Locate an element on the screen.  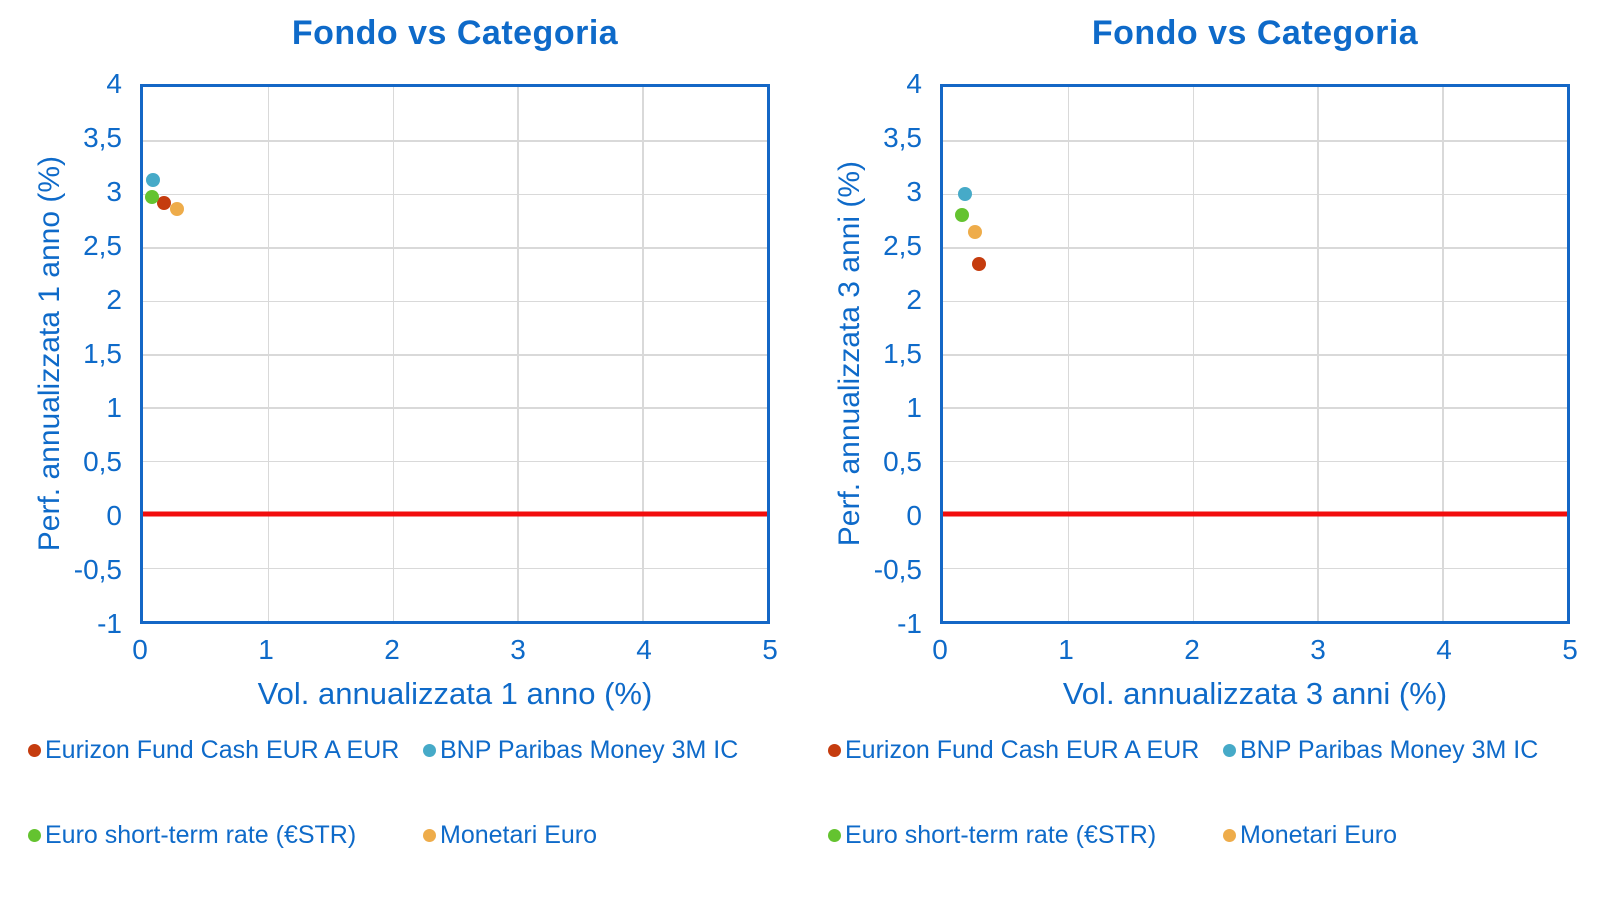
x-axis-title: Vol. annualizzata 1 anno (%) is located at coordinates (455, 693).